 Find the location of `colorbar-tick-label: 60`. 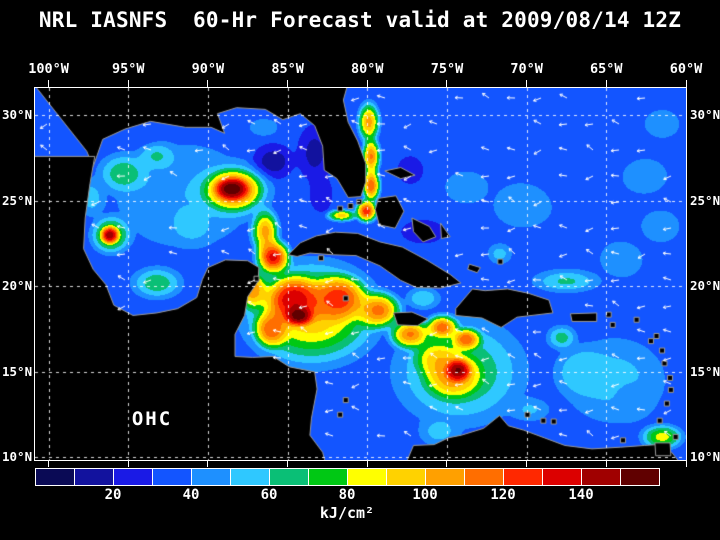

colorbar-tick-label: 60 is located at coordinates (269, 495).